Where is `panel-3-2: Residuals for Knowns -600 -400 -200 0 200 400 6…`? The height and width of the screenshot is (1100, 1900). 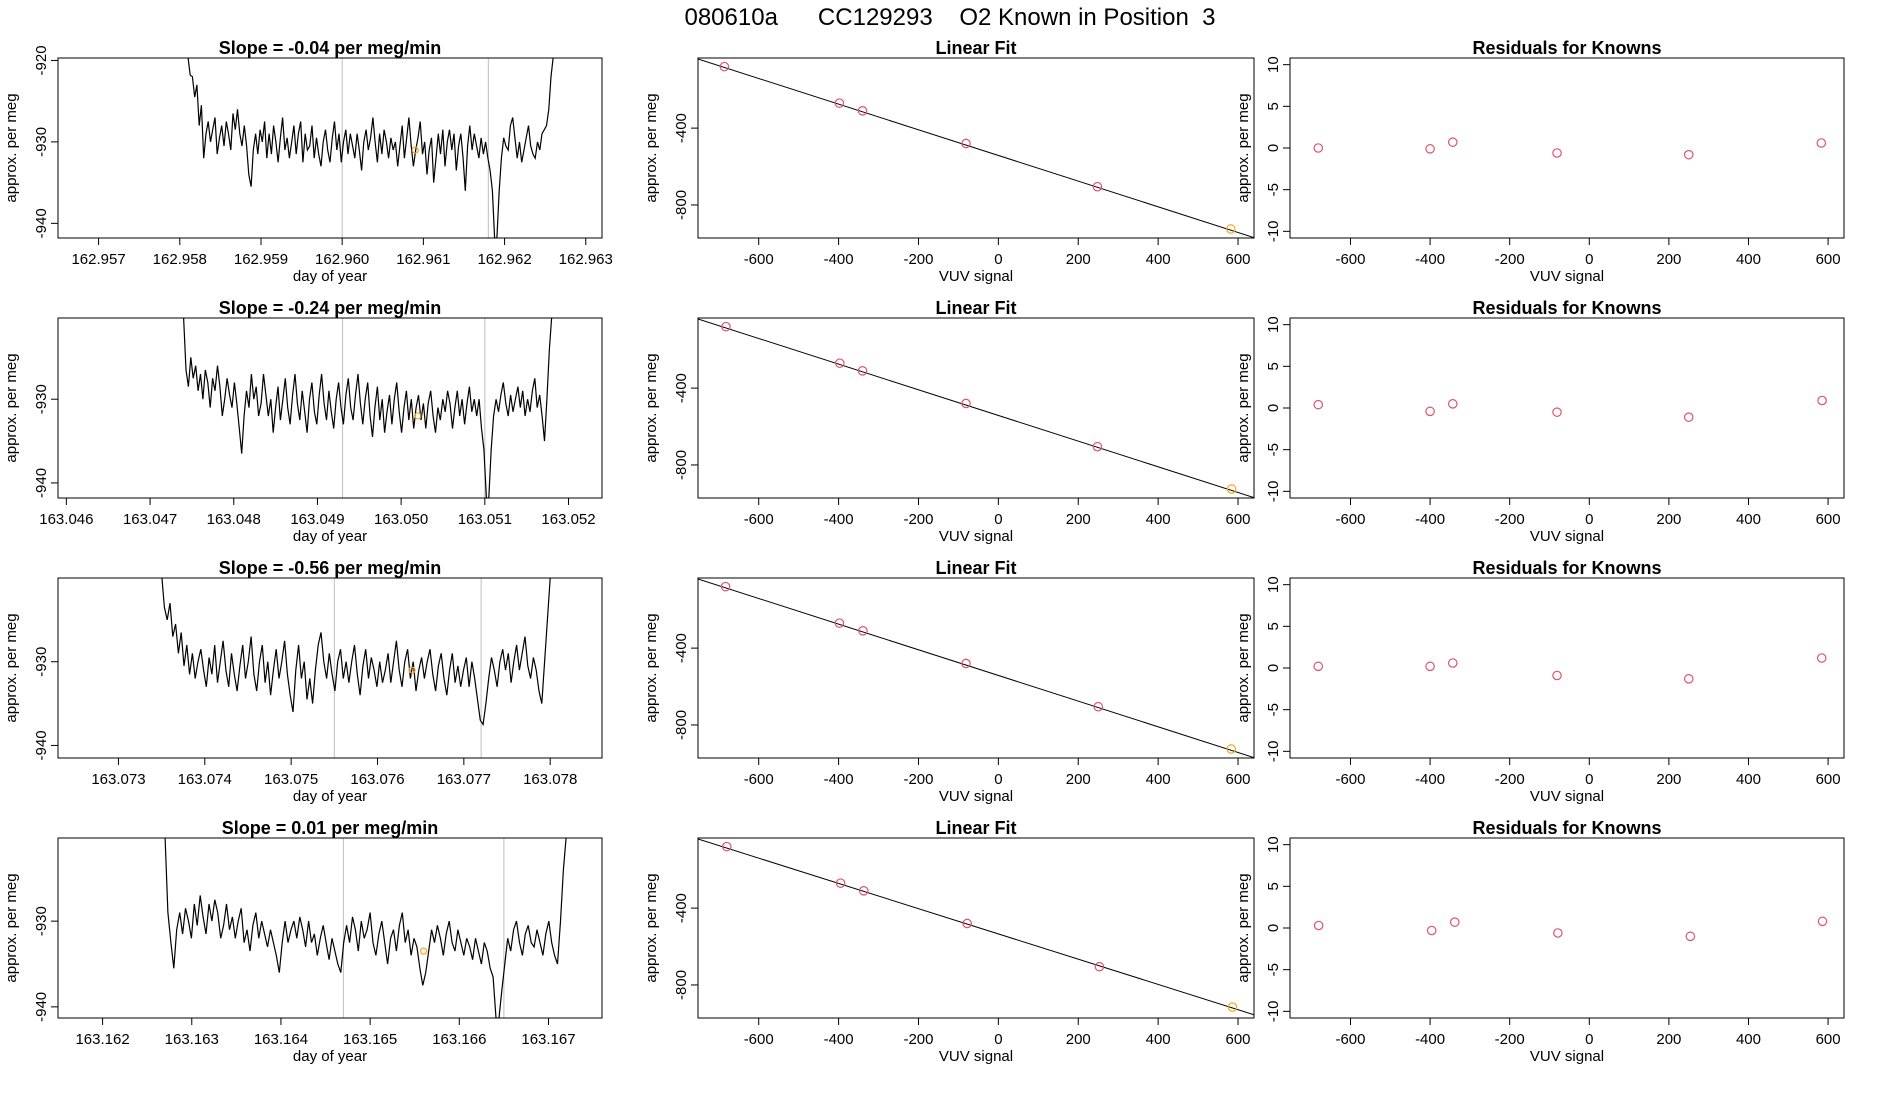
panel-3-2: Residuals for Knowns -600 -400 -200 0 200 400 6… is located at coordinates (1540, 941).